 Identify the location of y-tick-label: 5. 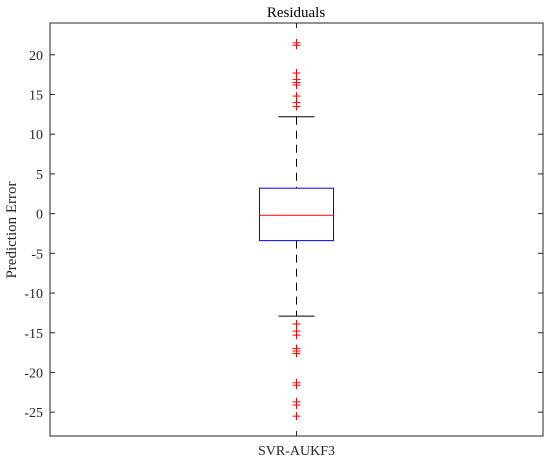
(39, 175).